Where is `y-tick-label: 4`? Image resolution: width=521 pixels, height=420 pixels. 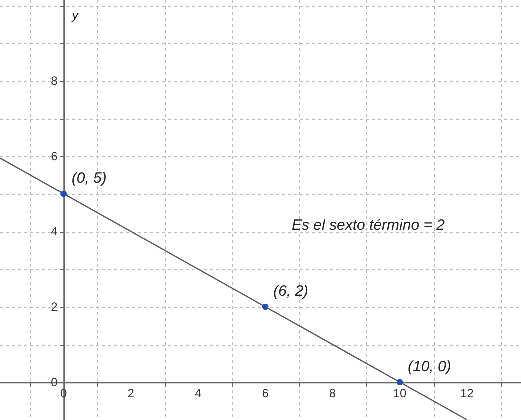 y-tick-label: 4 is located at coordinates (54, 231).